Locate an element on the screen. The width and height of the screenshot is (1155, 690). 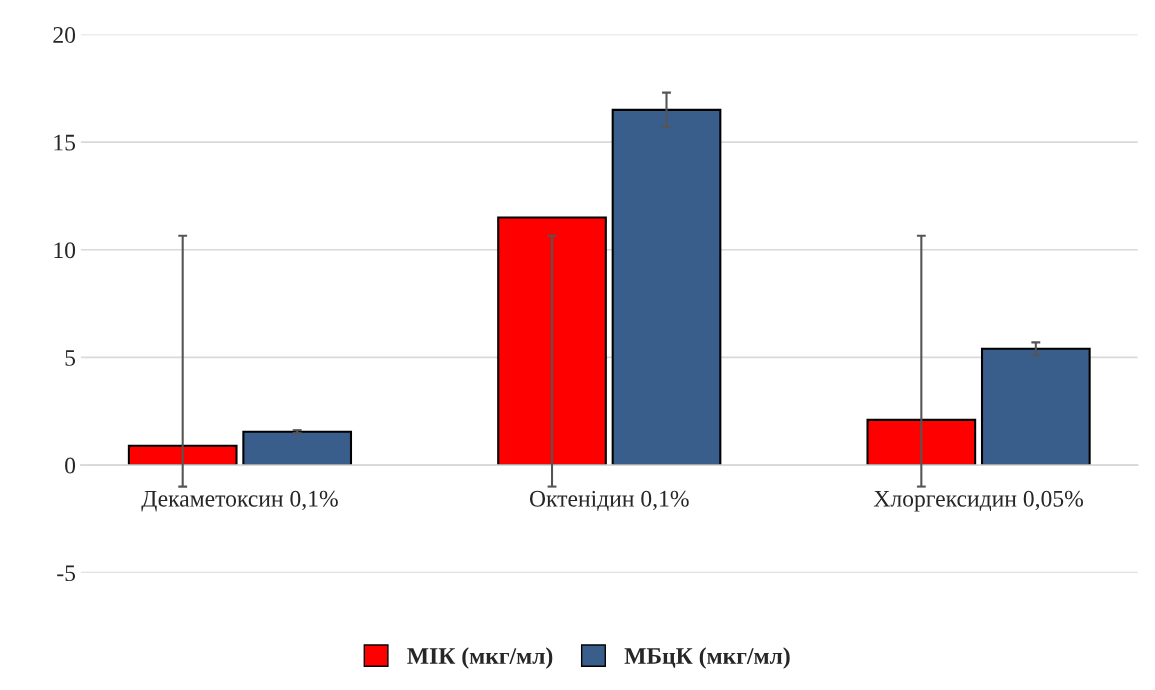
y-tick-label: 10 is located at coordinates (65, 250).